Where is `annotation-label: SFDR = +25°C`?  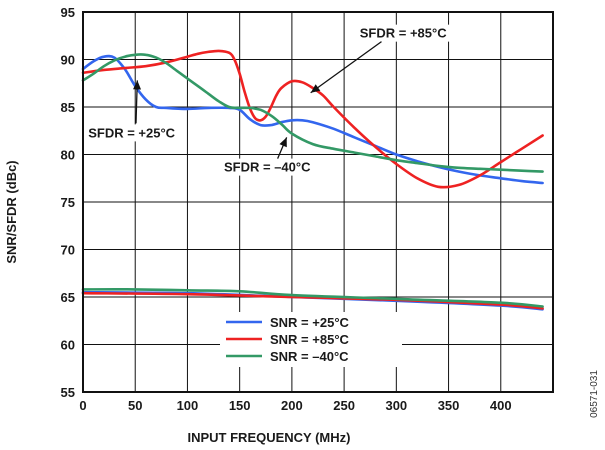 annotation-label: SFDR = +25°C is located at coordinates (131, 132).